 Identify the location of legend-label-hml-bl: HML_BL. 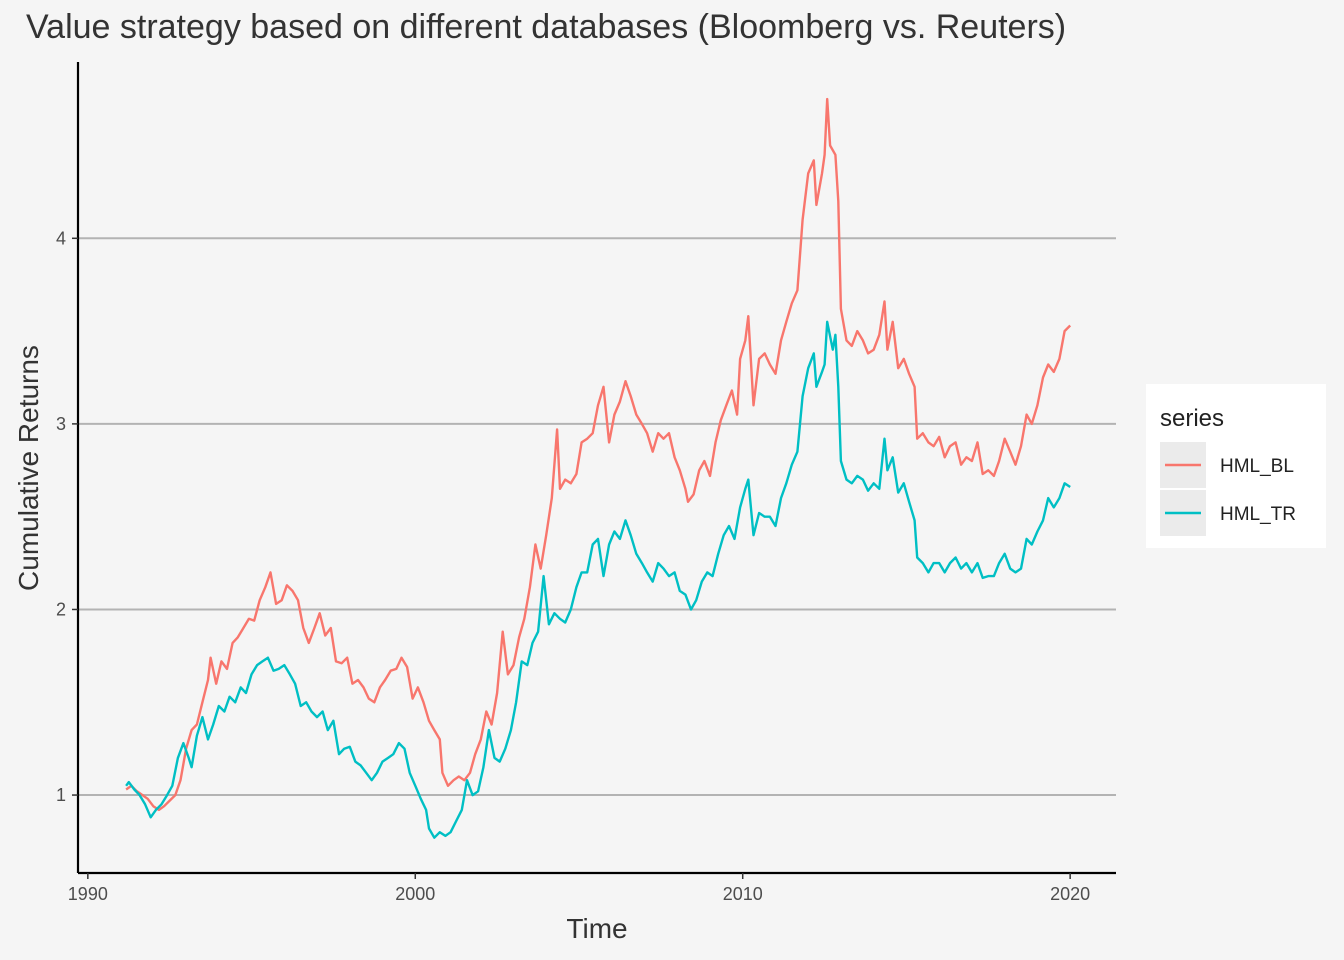
(1257, 466).